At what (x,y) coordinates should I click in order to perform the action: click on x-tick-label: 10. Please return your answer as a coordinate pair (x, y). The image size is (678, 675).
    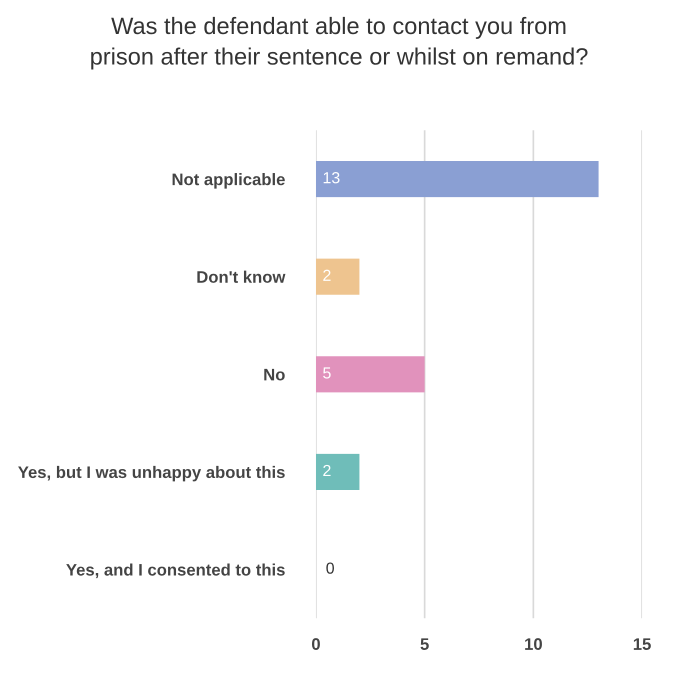
    Looking at the image, I should click on (533, 644).